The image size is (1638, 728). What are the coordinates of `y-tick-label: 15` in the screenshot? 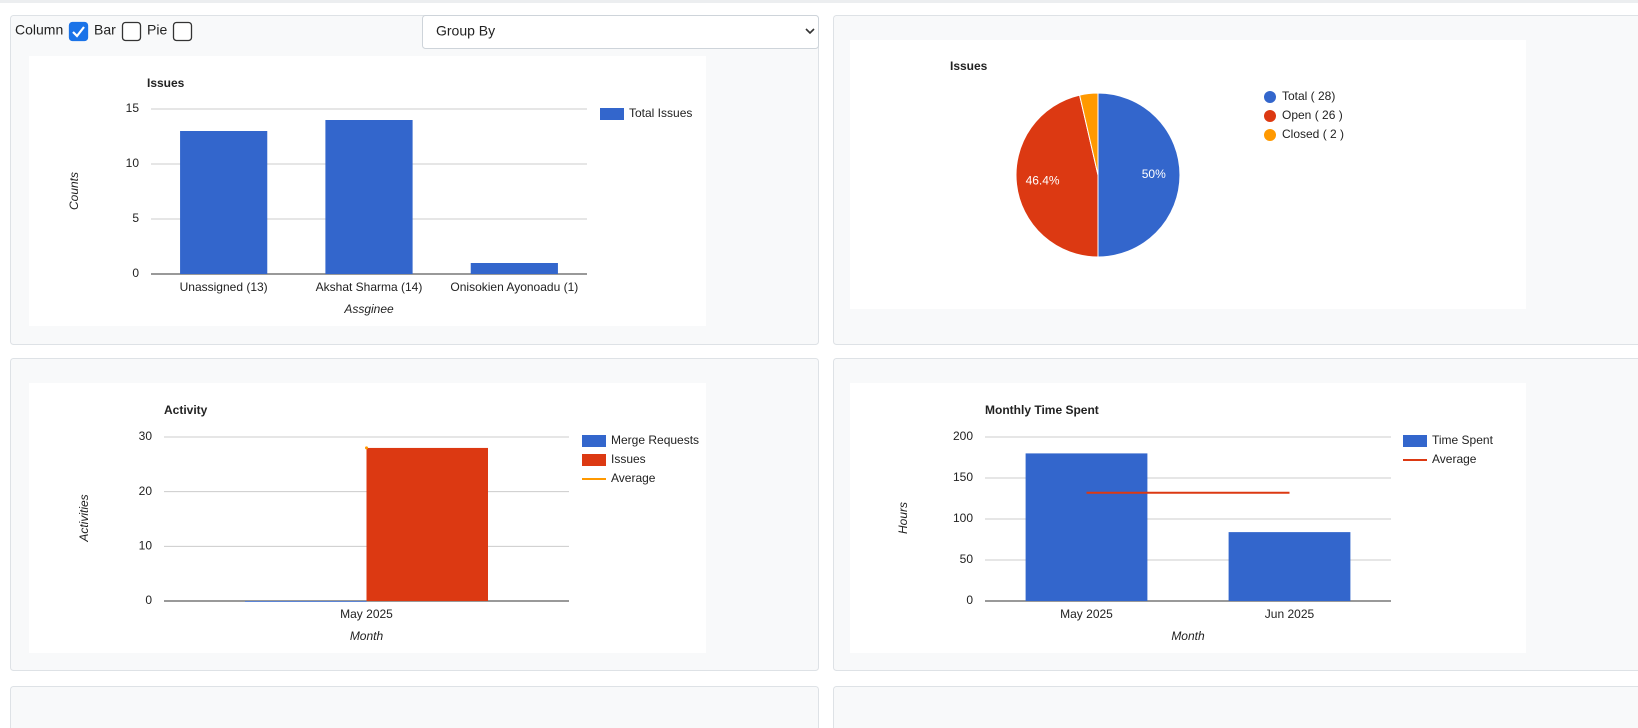 It's located at (133, 108).